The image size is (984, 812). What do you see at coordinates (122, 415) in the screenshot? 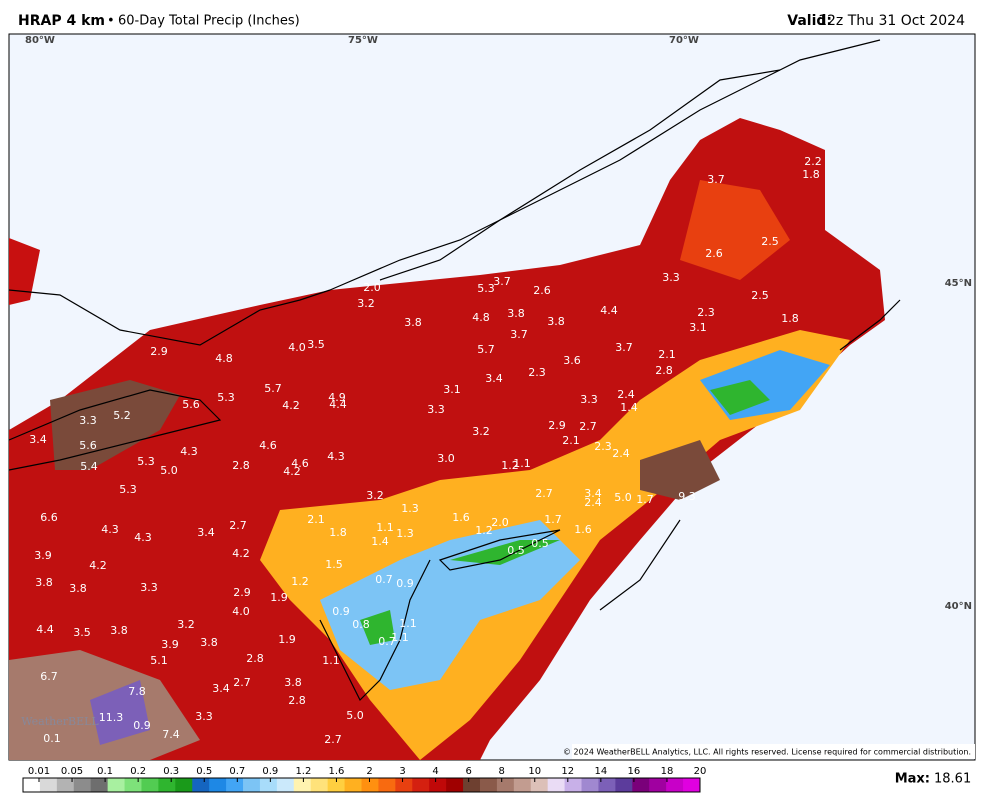
I see `precip-value: 5.2` at bounding box center [122, 415].